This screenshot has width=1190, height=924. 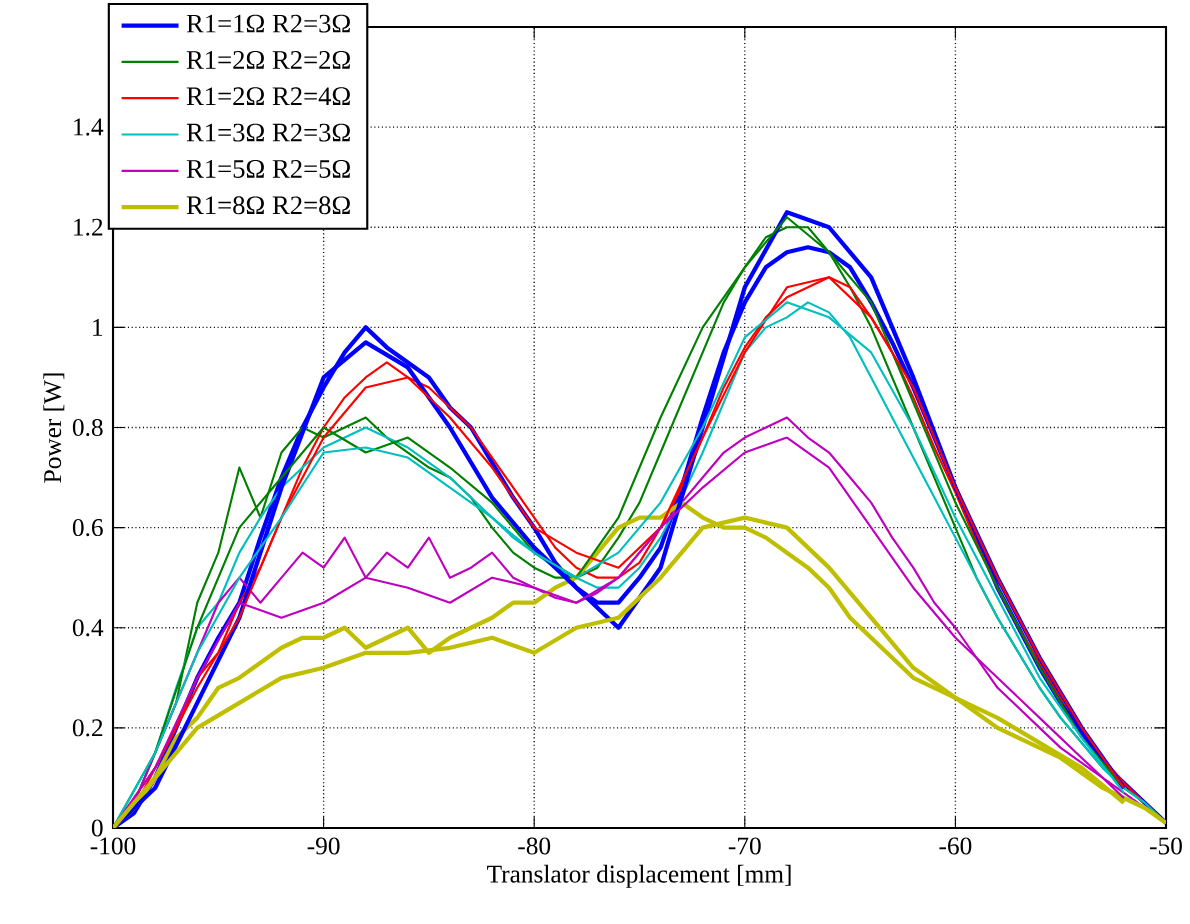 I want to click on y-tick-label: 1.4, so click(x=89, y=127).